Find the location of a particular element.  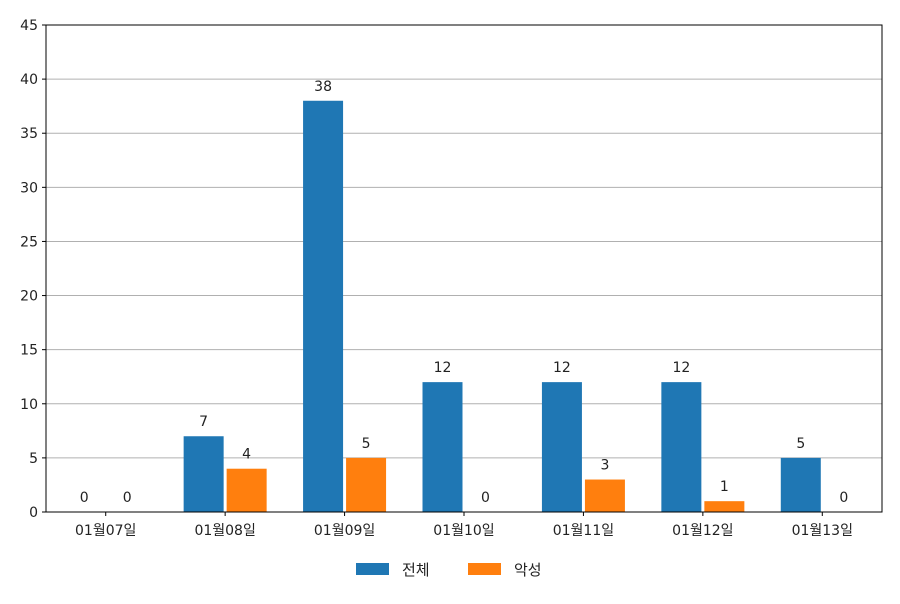

y-tick-label: 20 is located at coordinates (29, 297).